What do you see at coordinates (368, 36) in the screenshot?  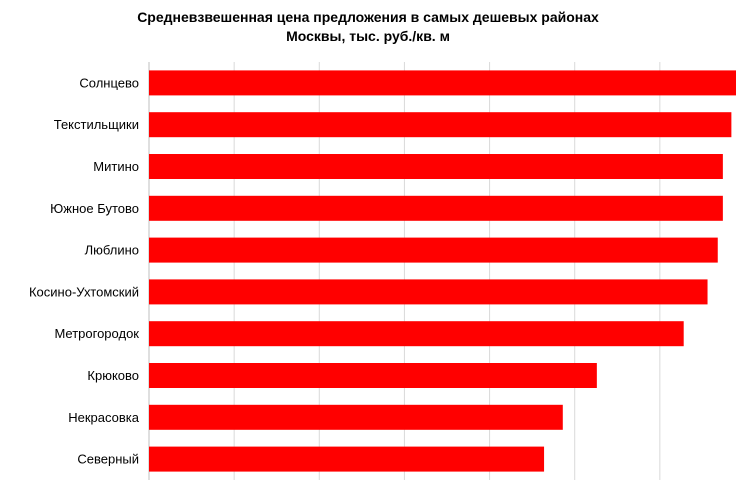 I see `chart-title-line-2: Москвы, тыс. руб./кв. м` at bounding box center [368, 36].